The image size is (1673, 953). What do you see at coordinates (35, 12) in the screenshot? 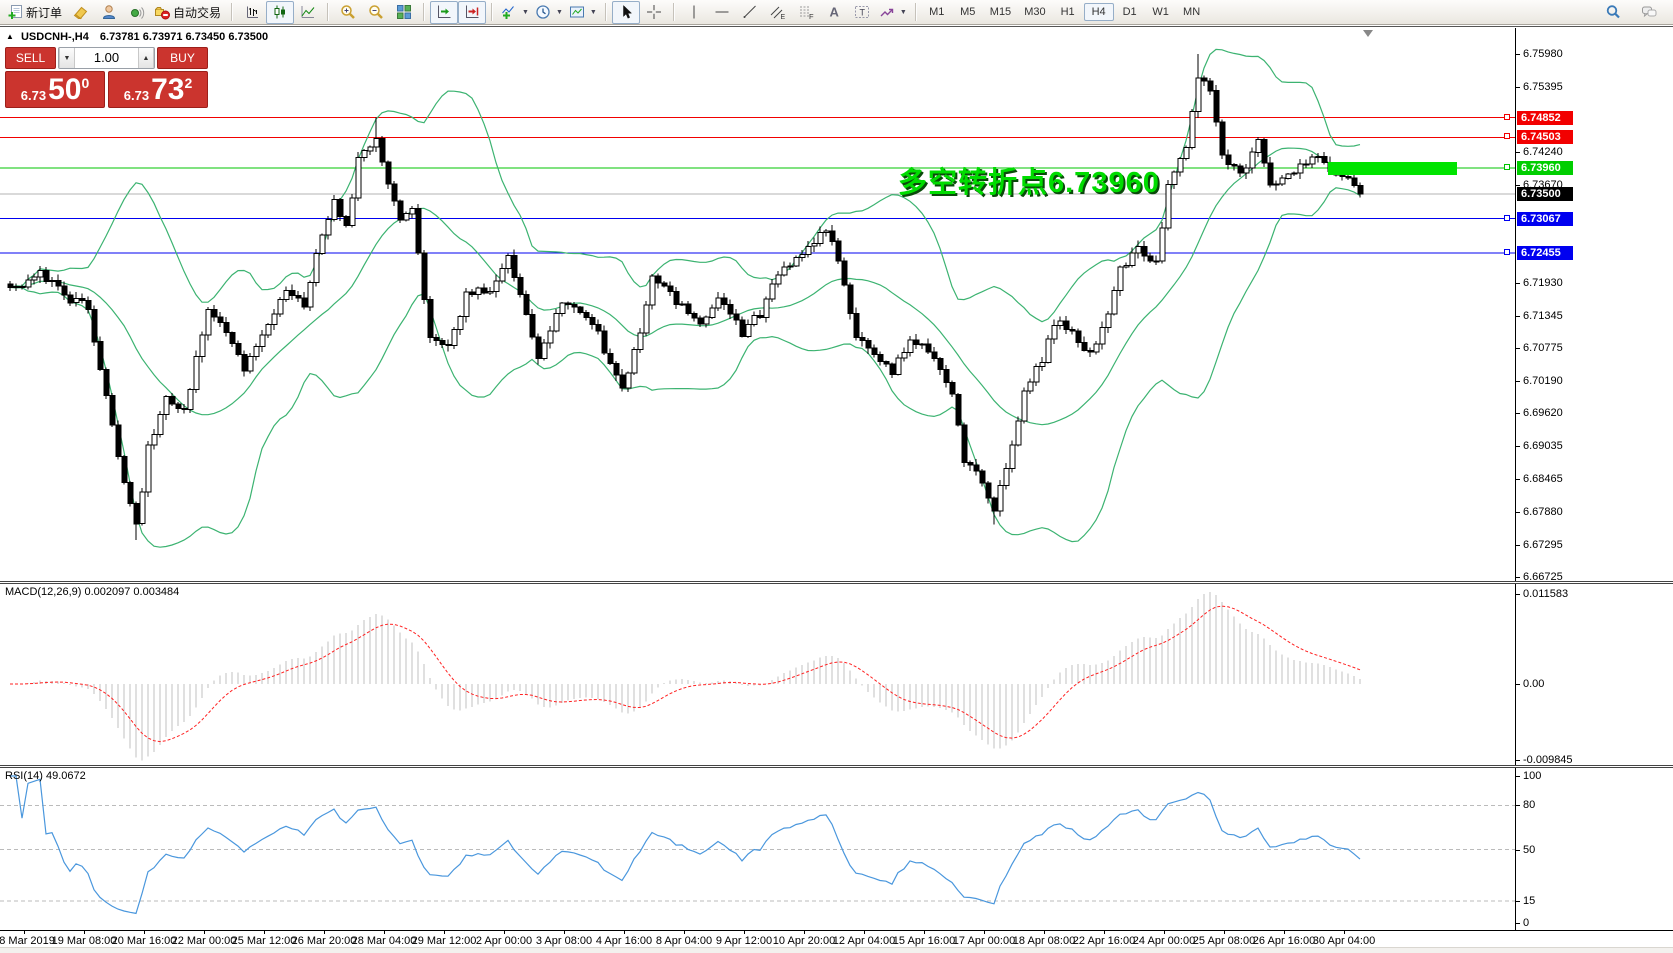
I see `new-order-button: 新订单` at bounding box center [35, 12].